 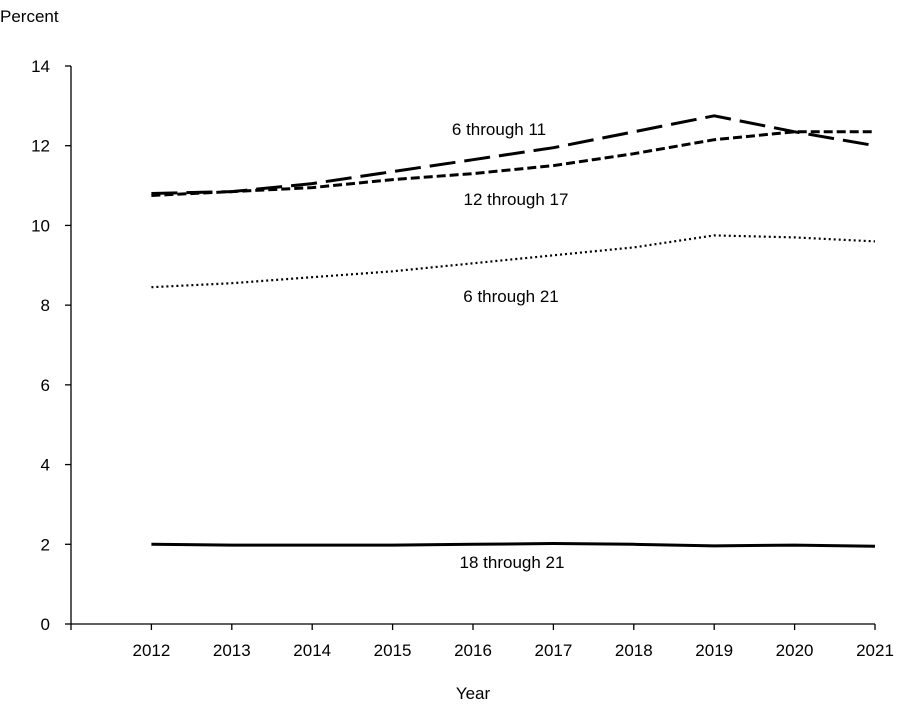 What do you see at coordinates (875, 650) in the screenshot?
I see `x-tick-label-2021: 2021` at bounding box center [875, 650].